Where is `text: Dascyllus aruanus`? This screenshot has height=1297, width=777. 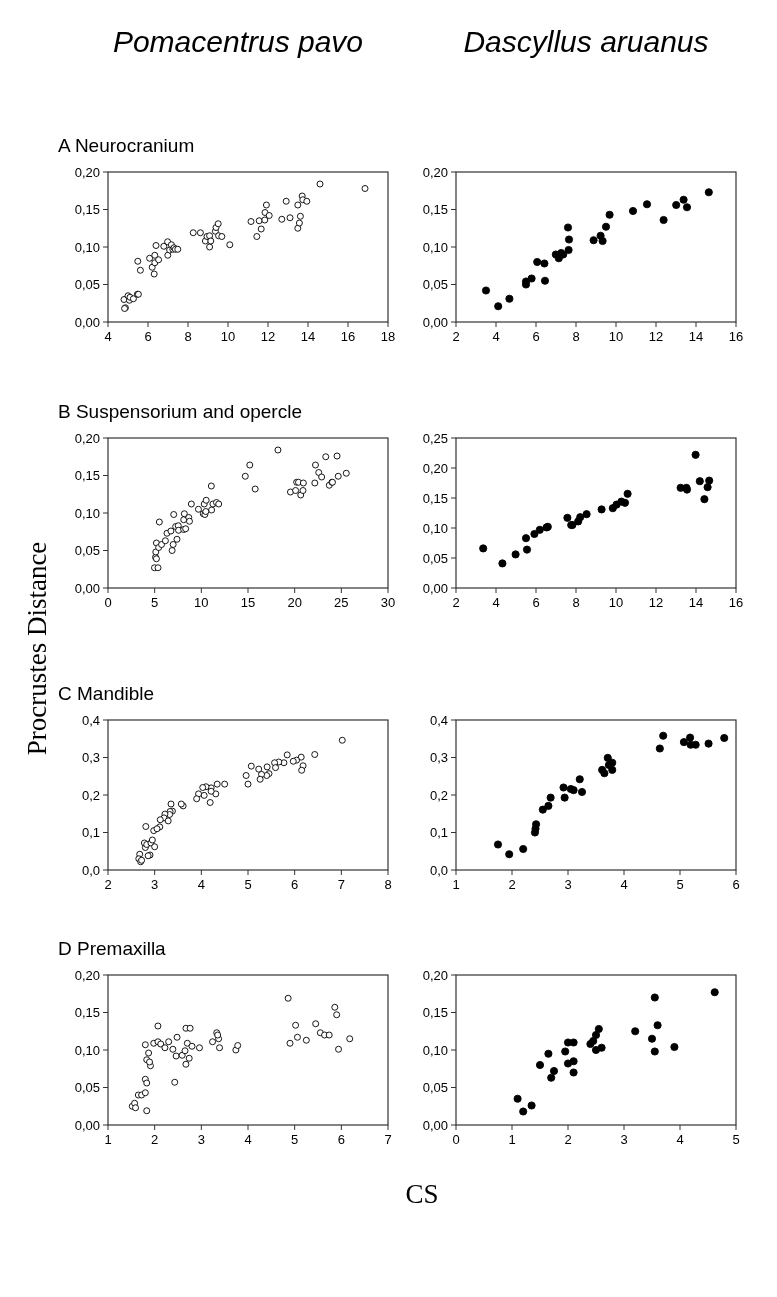 text: Dascyllus aruanus is located at coordinates (586, 41).